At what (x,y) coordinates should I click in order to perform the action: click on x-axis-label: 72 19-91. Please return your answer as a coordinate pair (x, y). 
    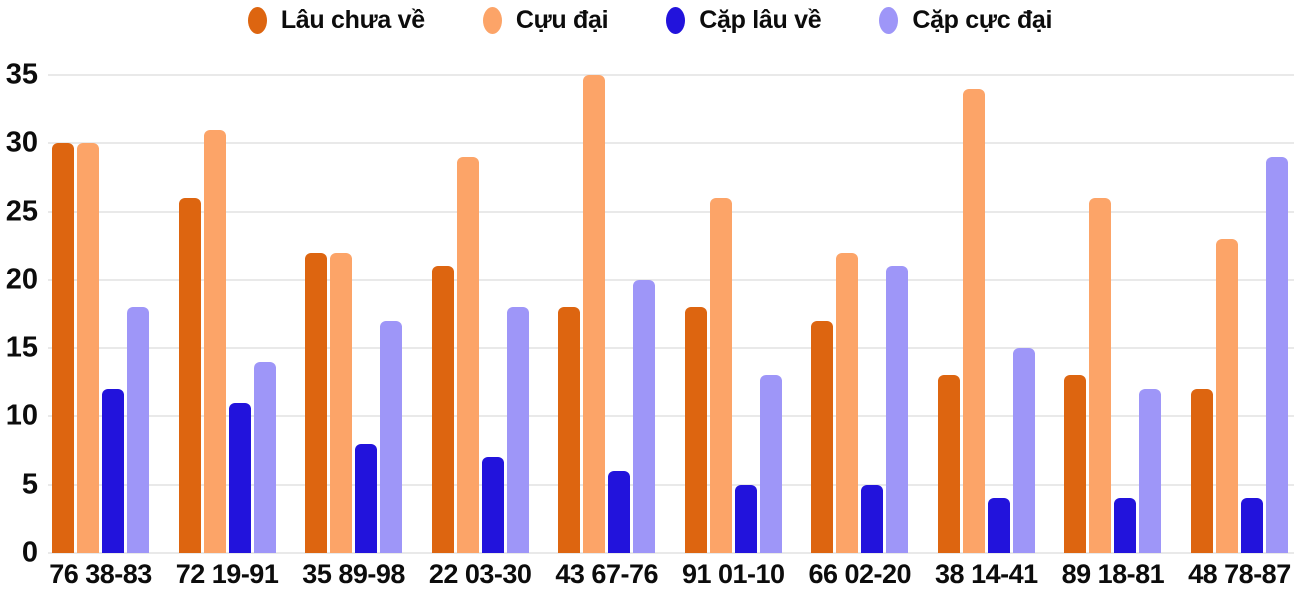
    Looking at the image, I should click on (227, 574).